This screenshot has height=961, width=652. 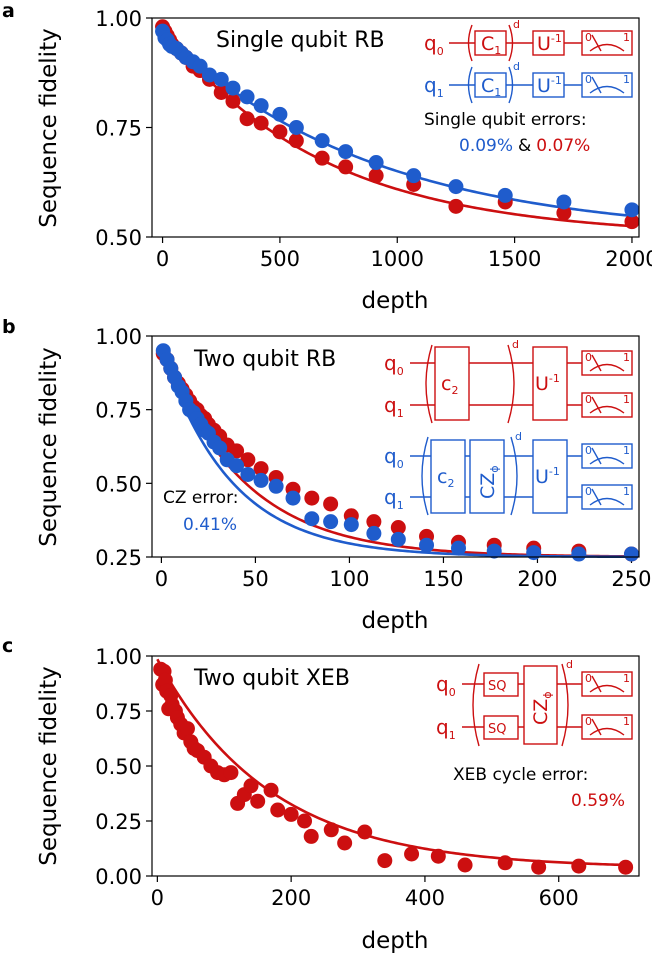 I want to click on circuit-c-labels: q0 q1 SQ SQ CZϕ d 0 1 0 1, so click(x=533, y=700).